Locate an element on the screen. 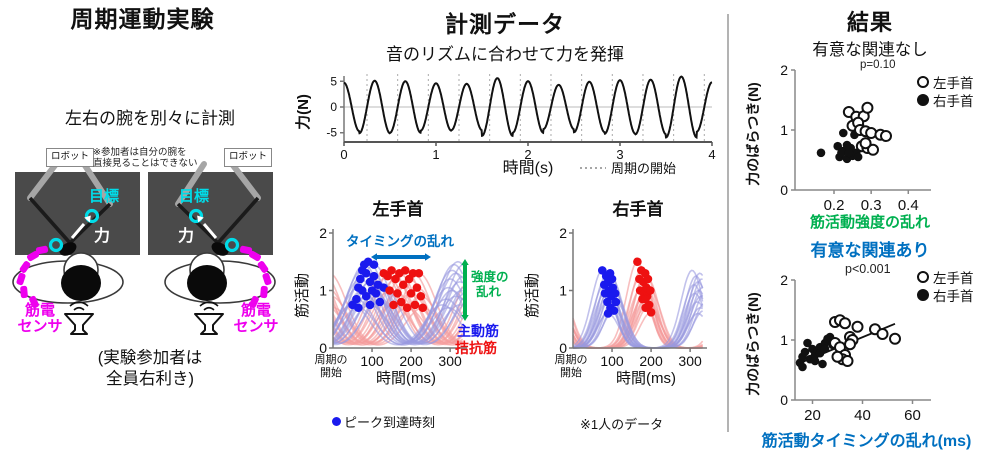 Image resolution: width=1000 pixels, height=460 pixels. force-chart: 50-50 1 2 3 4力(N)時間(s) 周期の開始 is located at coordinates (505, 125).